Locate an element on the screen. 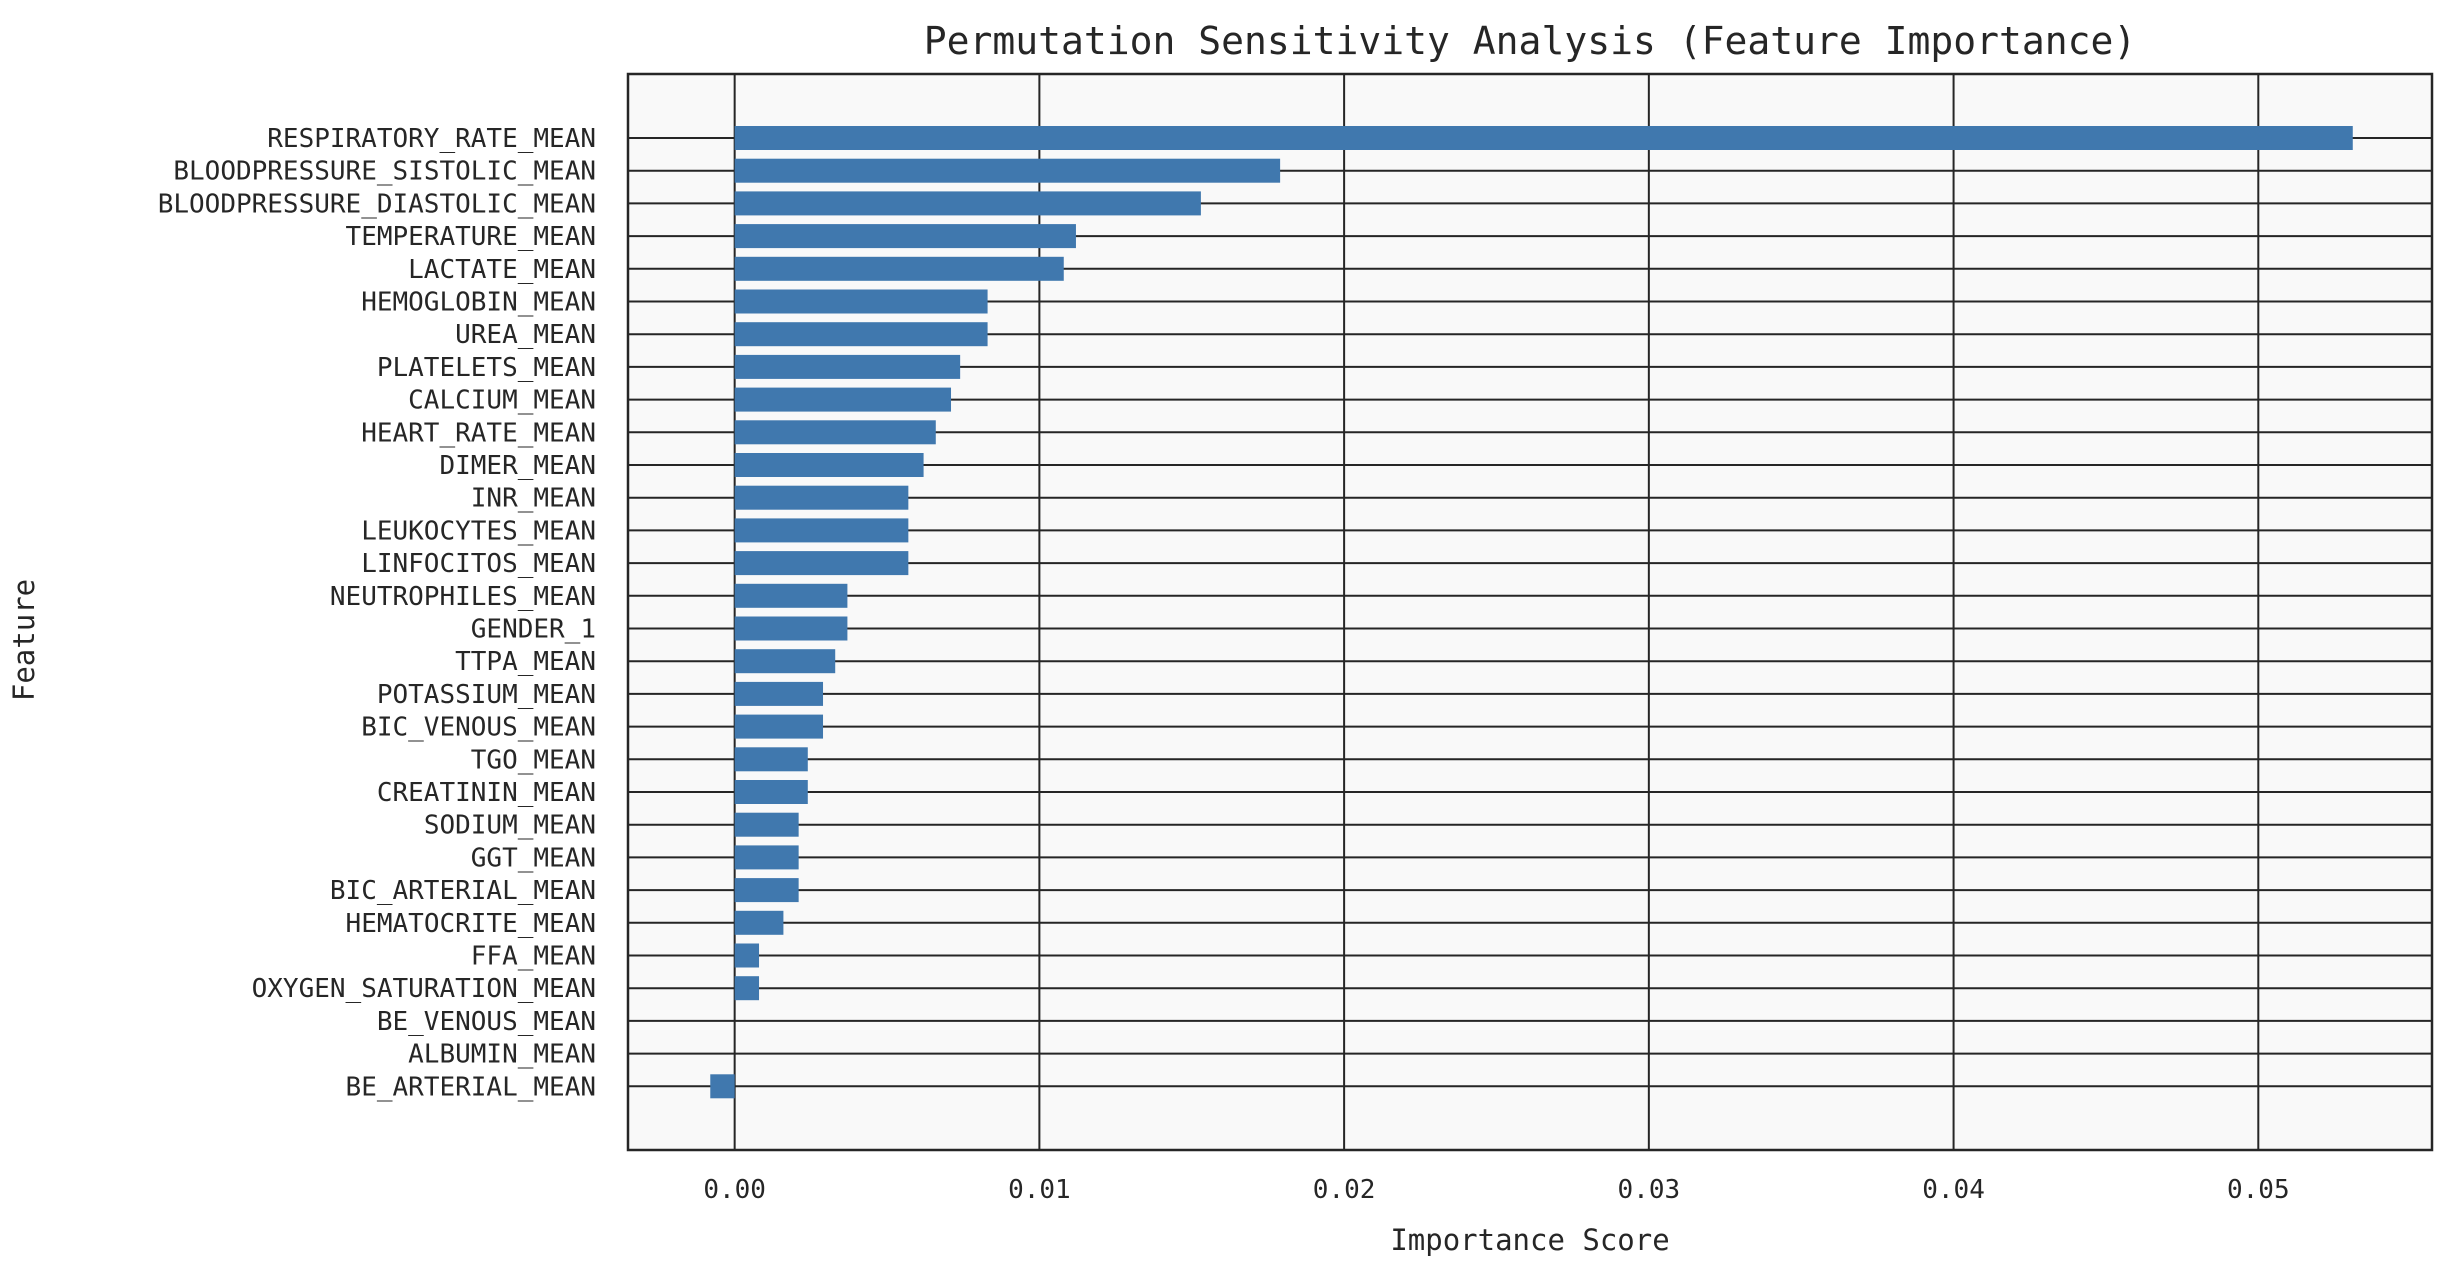  y-tick-label: CALCIUM_MEAN is located at coordinates (502, 401).